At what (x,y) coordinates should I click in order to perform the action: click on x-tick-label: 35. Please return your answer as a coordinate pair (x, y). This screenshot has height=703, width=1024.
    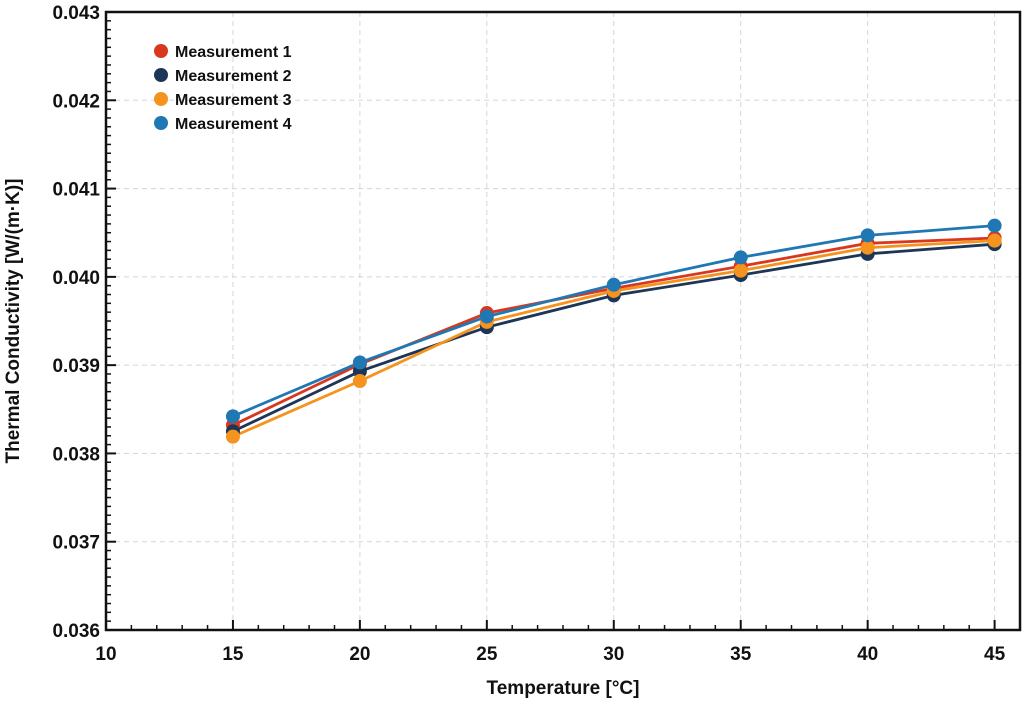
    Looking at the image, I should click on (741, 654).